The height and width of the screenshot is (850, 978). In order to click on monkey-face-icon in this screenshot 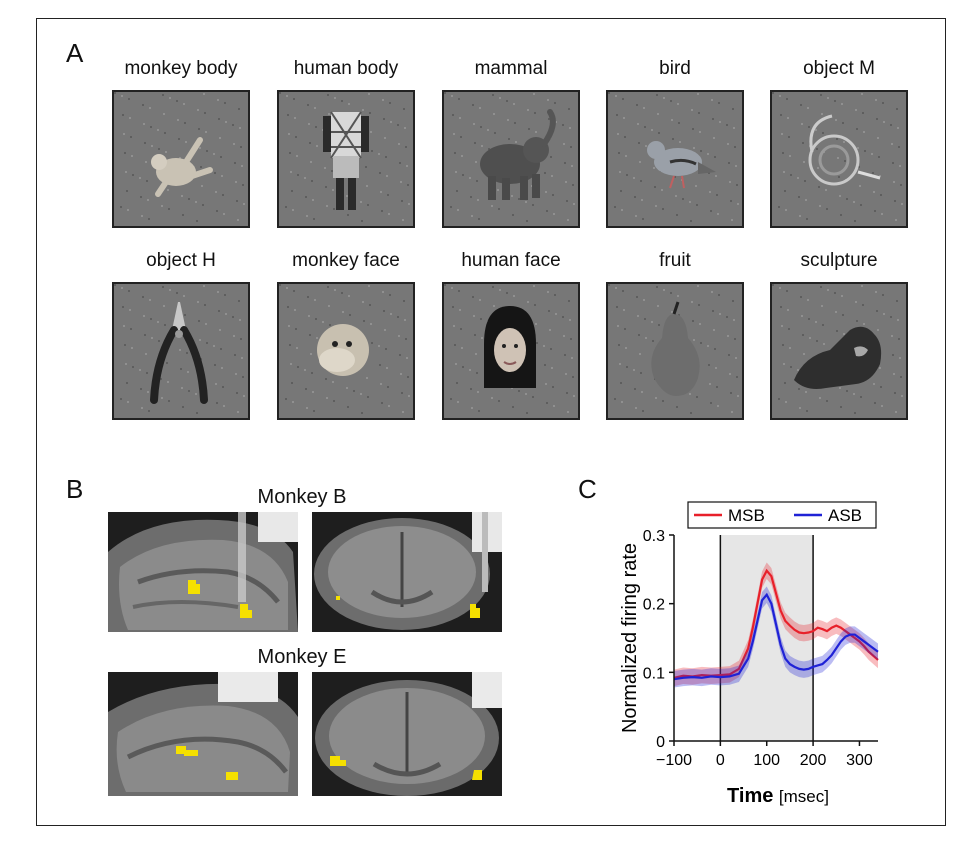, I will do `click(346, 351)`.